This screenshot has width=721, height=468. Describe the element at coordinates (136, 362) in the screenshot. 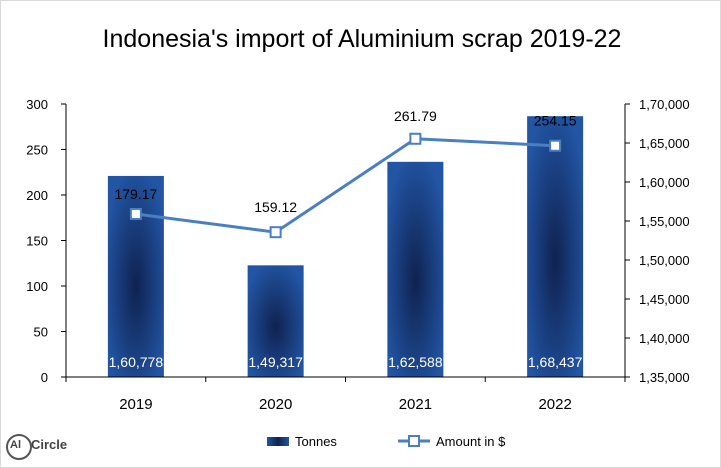

I see `bar-value-label: 1,60,778` at that location.